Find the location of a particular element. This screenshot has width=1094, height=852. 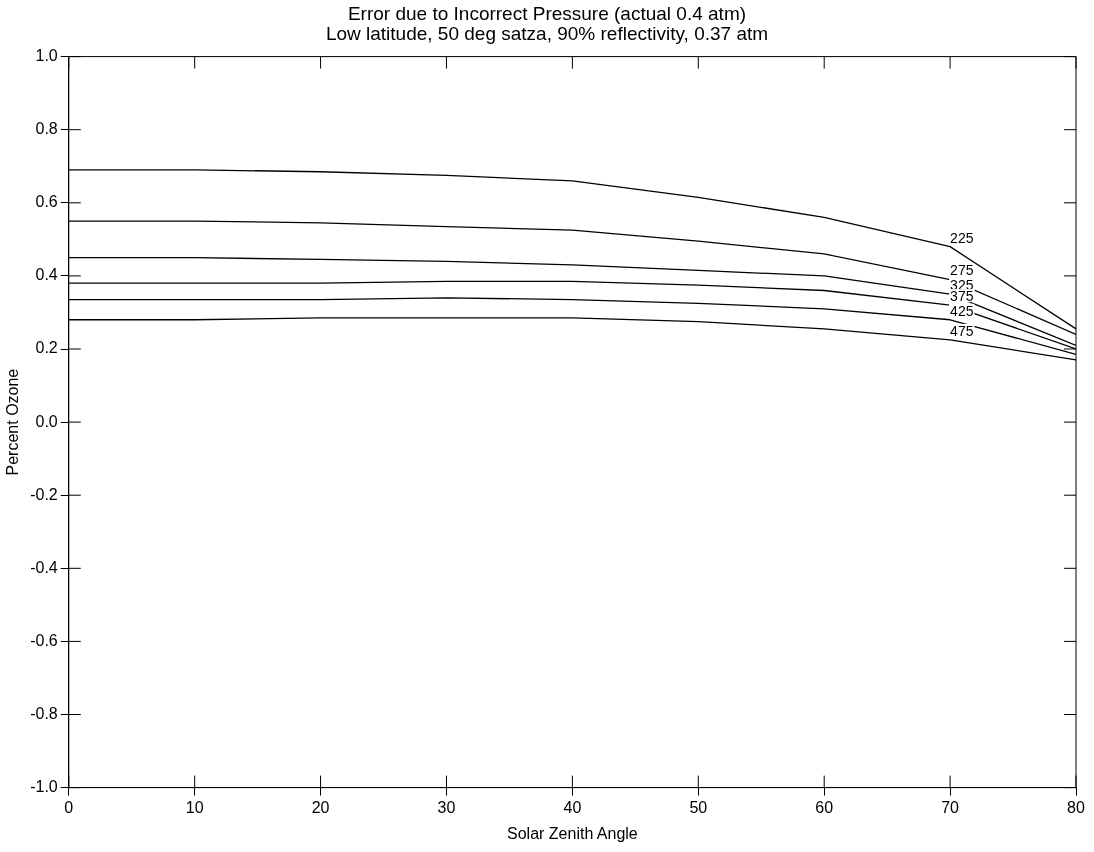

series-label: 475 is located at coordinates (962, 330).